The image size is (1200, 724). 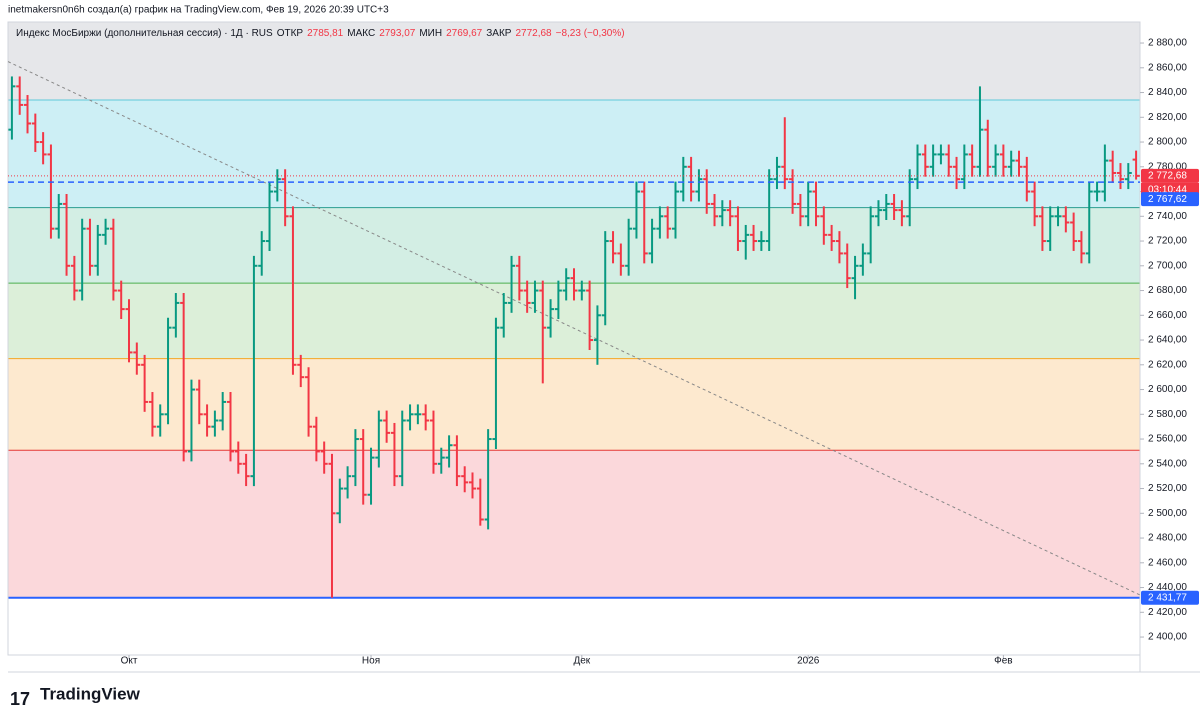 I want to click on countdown: 03:10:44, so click(x=1167, y=189).